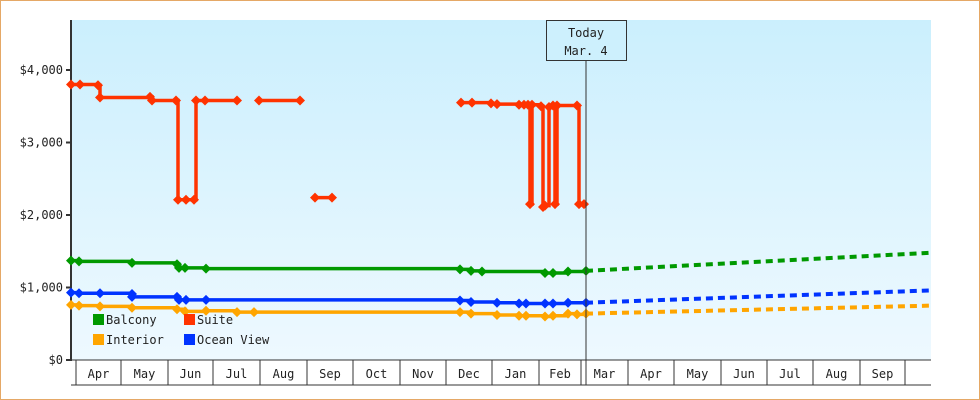  I want to click on y-tick-label: $4,000, so click(41, 70).